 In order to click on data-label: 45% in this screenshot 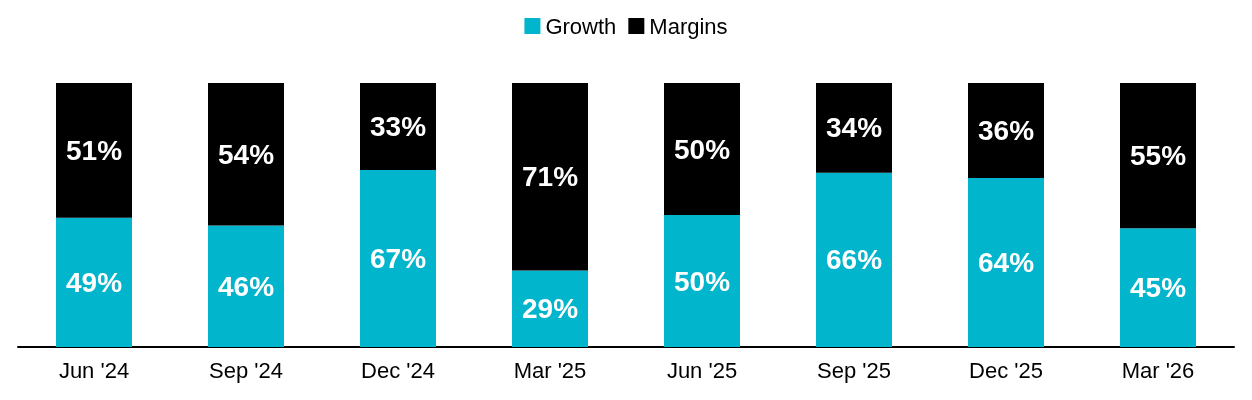, I will do `click(1158, 288)`.